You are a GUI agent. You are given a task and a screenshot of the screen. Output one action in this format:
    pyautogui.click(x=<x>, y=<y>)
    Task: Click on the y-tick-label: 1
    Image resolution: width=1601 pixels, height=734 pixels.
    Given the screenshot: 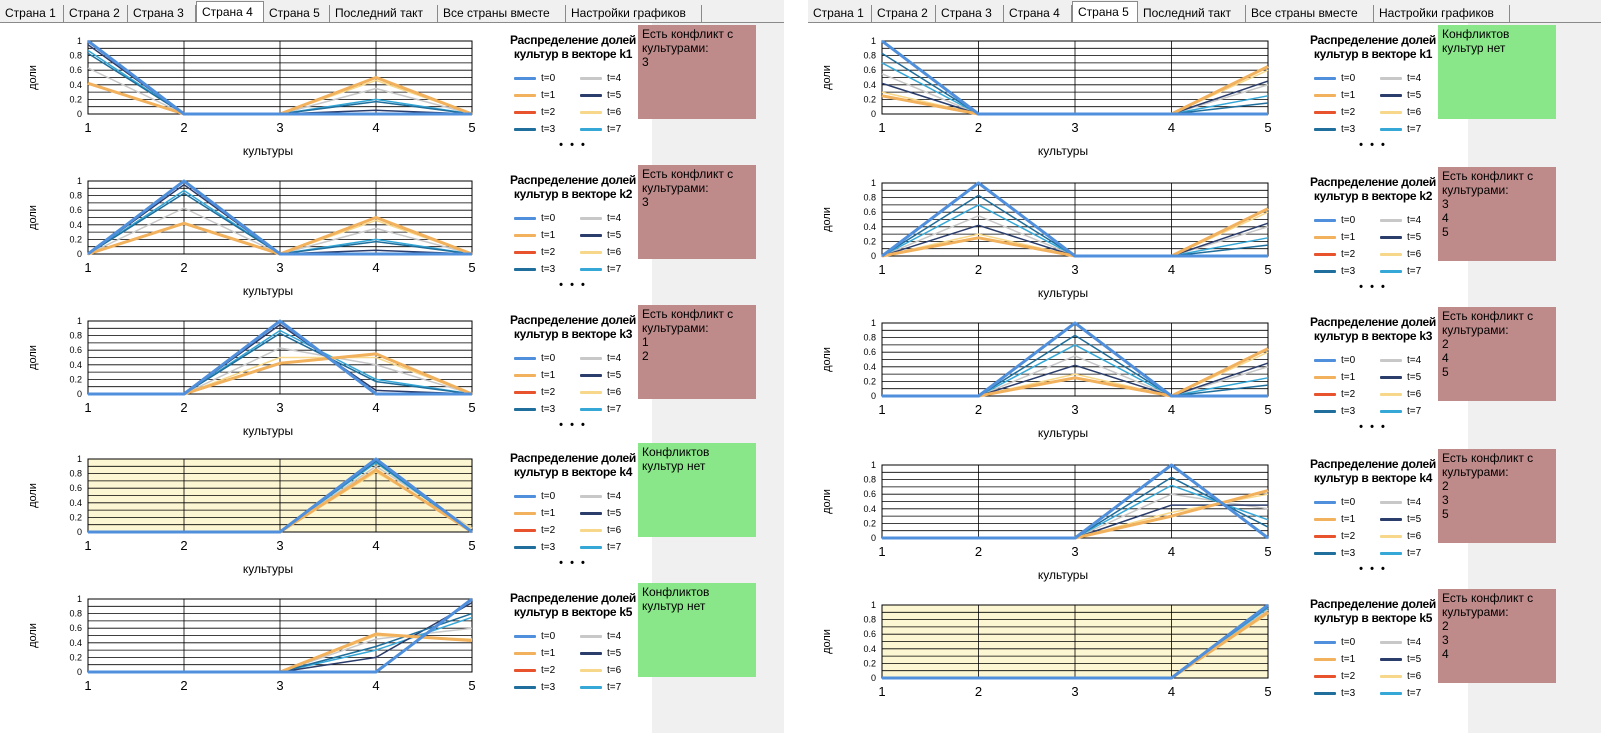 What is the action you would take?
    pyautogui.click(x=79, y=41)
    